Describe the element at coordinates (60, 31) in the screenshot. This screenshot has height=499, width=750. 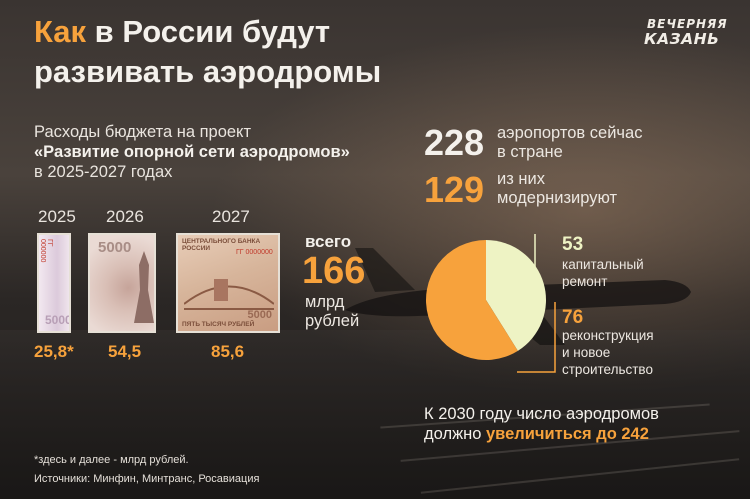
I see `title-accent: Как` at that location.